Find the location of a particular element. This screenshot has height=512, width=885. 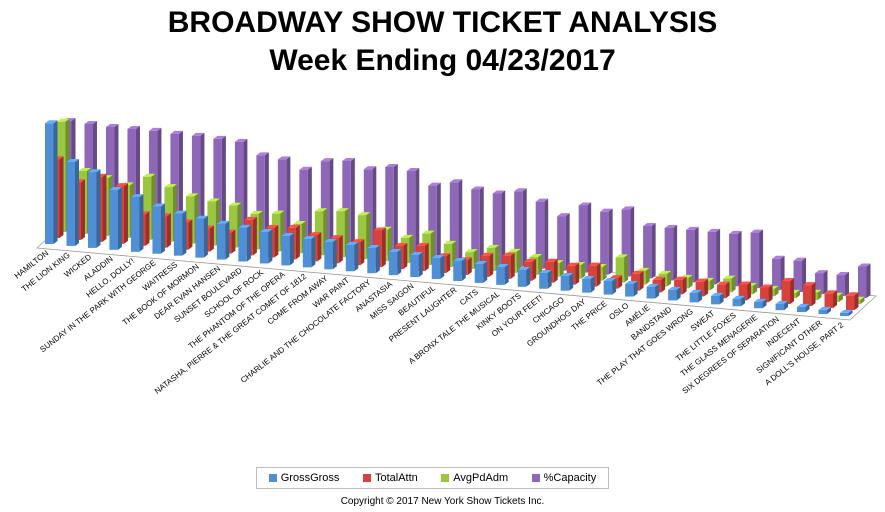

chart-legend: GrossGross TotalAttn AvgPdAdm %Capacity is located at coordinates (432, 478).